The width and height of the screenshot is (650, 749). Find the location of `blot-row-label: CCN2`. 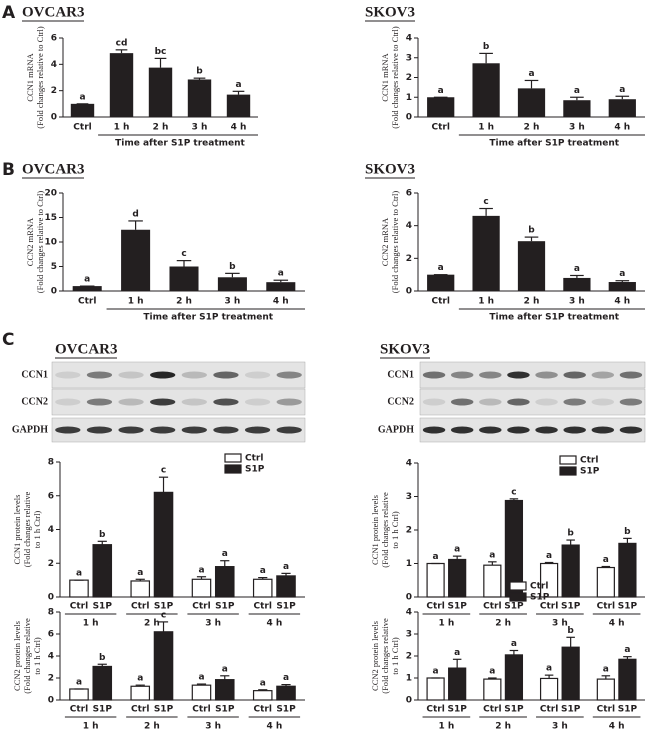

blot-row-label: CCN2 is located at coordinates (34, 401).